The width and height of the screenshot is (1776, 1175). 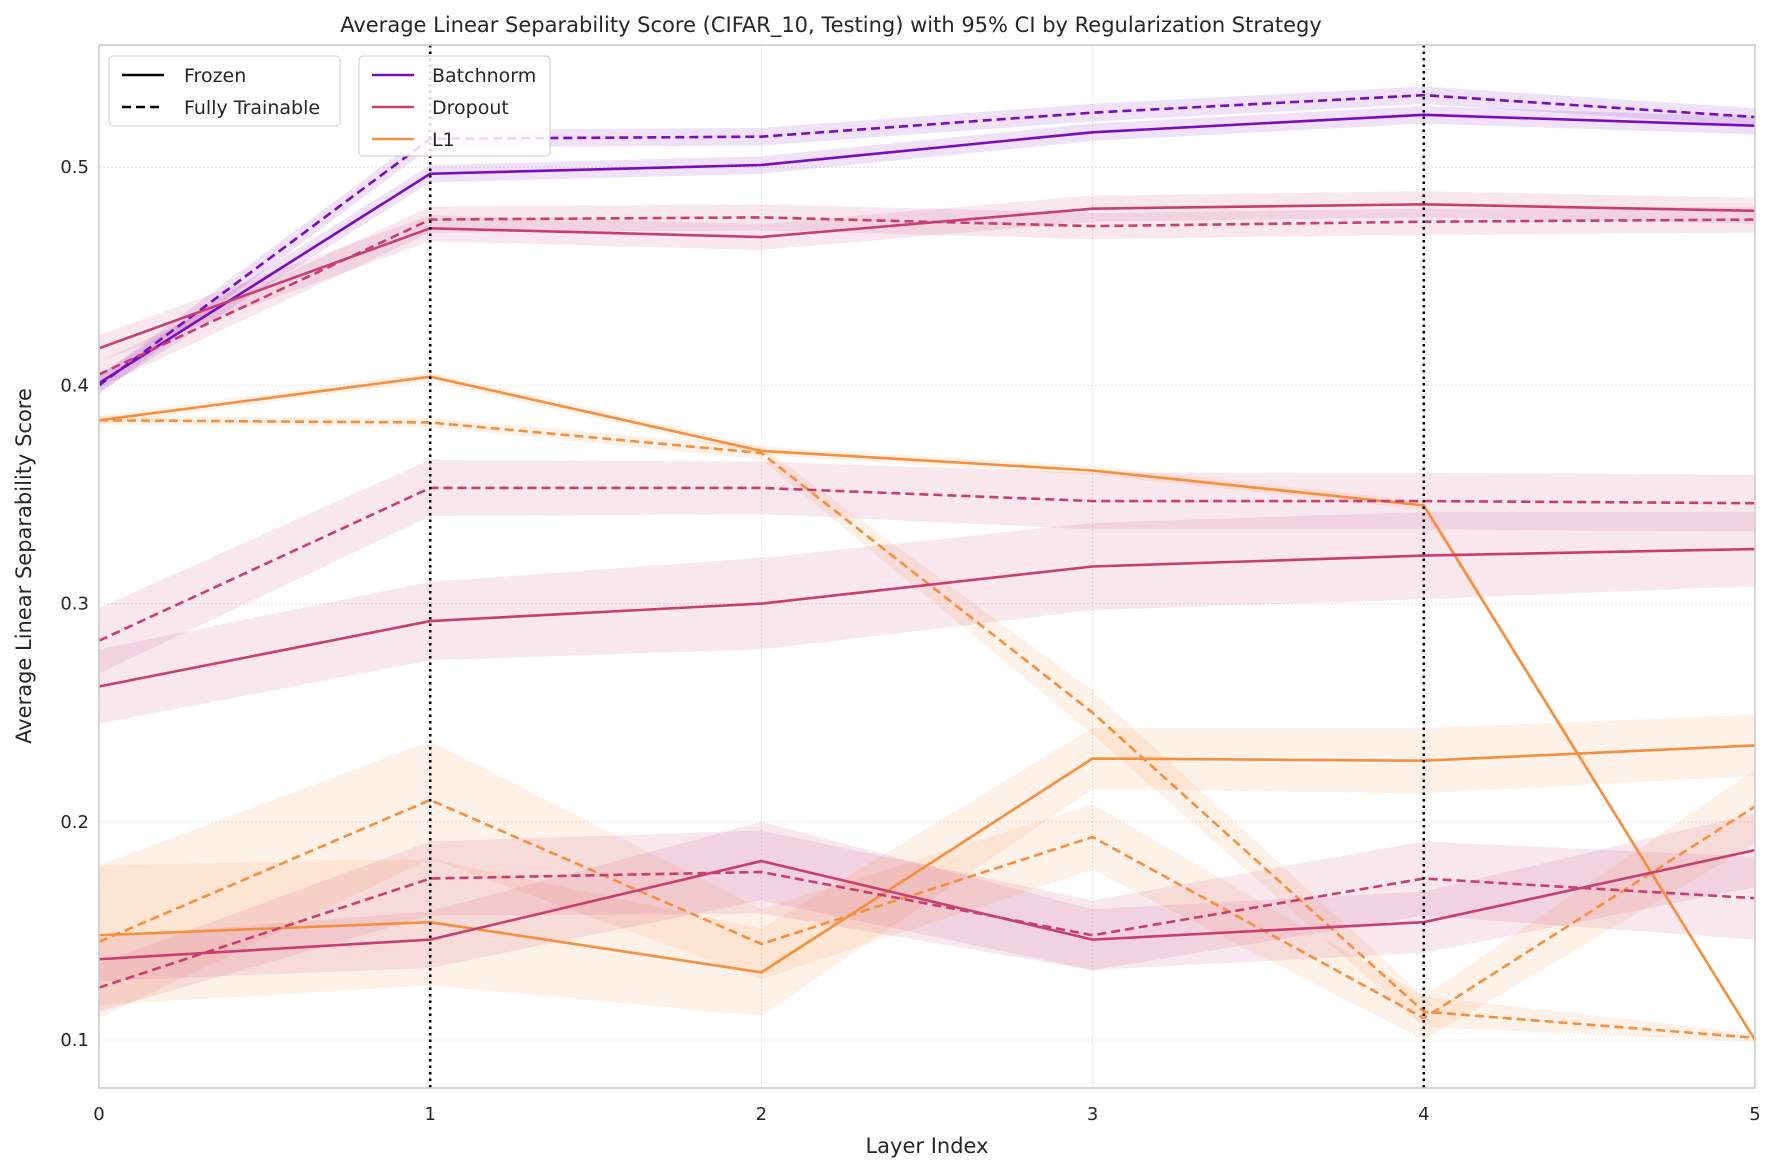 What do you see at coordinates (1754, 1114) in the screenshot?
I see `x-tick-label: 5` at bounding box center [1754, 1114].